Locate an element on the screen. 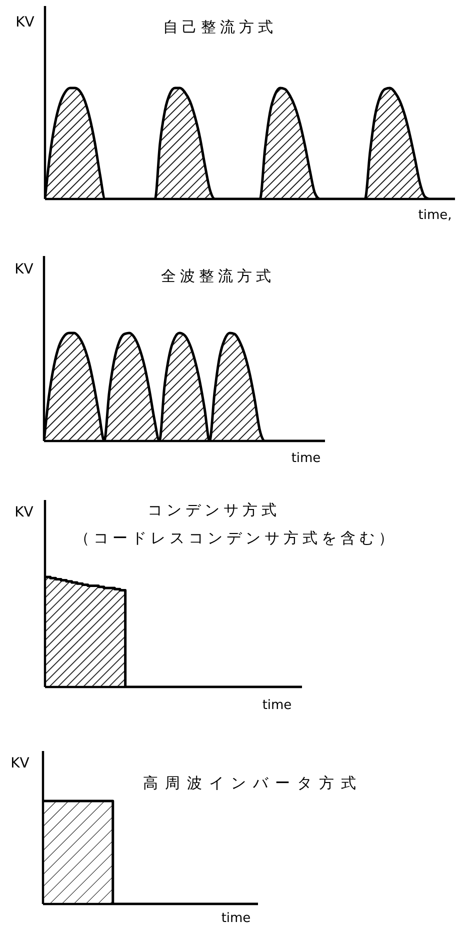 This screenshot has height=931, width=459. chart-title: 高周波インバータ方式 is located at coordinates (253, 783).